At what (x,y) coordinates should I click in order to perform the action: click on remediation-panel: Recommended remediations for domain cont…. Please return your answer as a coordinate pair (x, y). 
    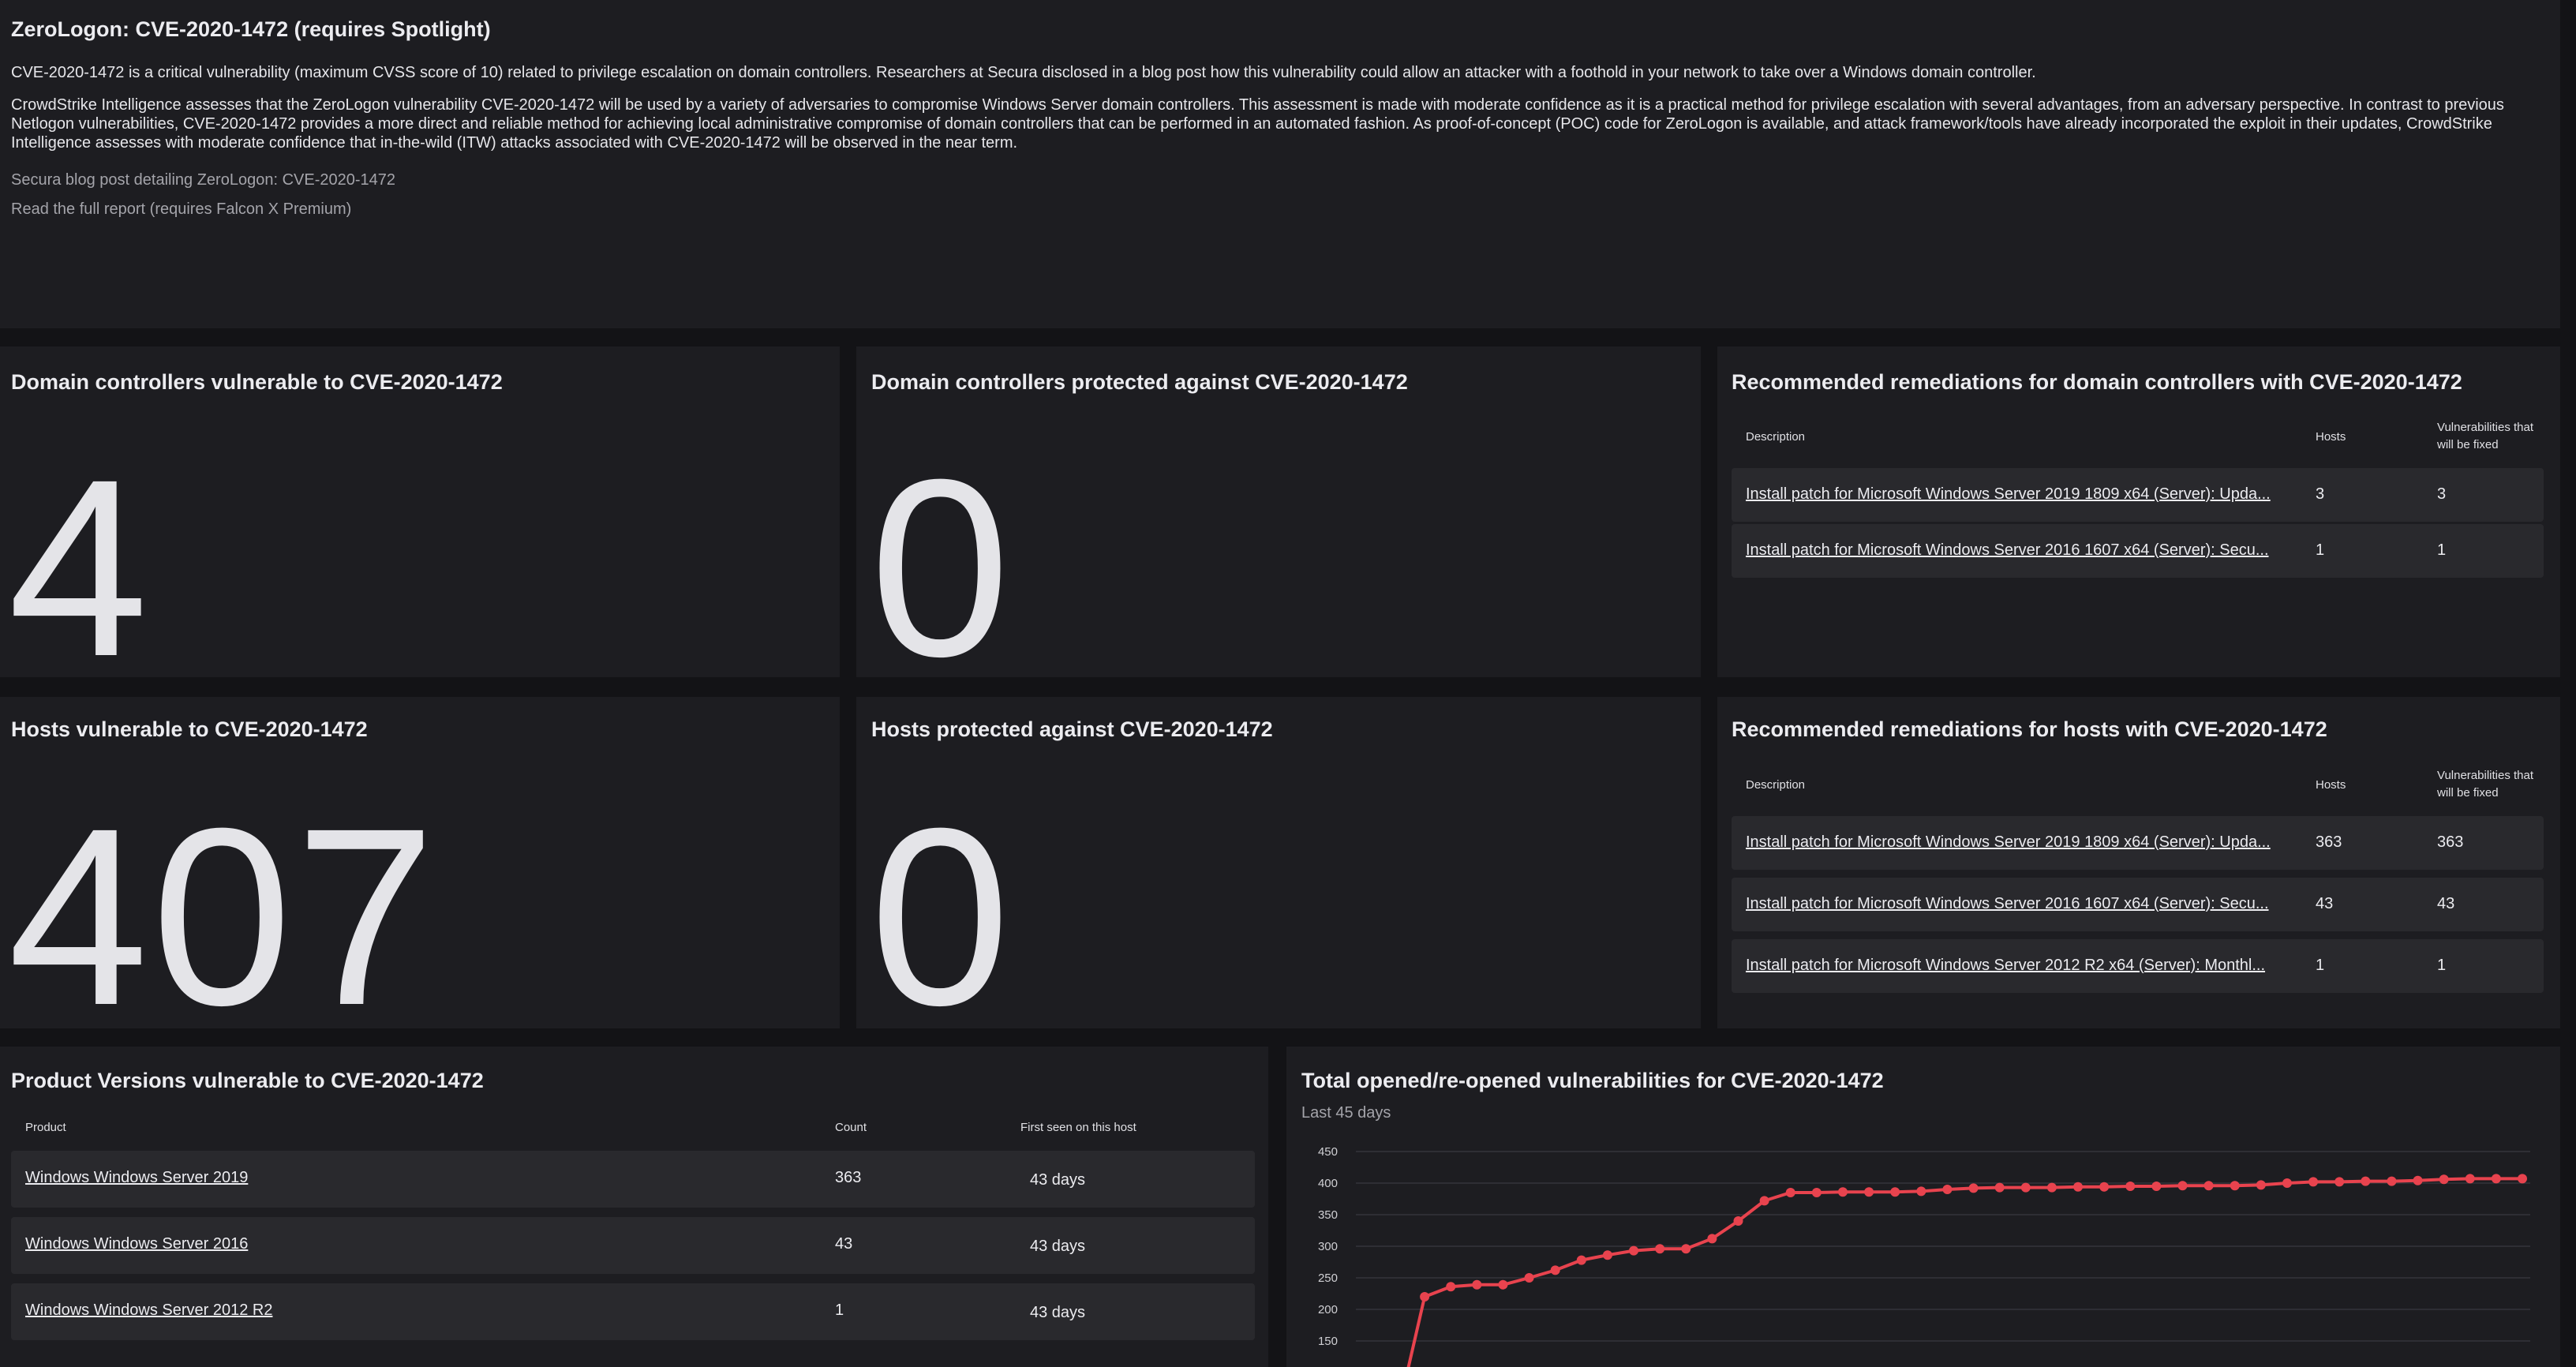
    Looking at the image, I should click on (2138, 511).